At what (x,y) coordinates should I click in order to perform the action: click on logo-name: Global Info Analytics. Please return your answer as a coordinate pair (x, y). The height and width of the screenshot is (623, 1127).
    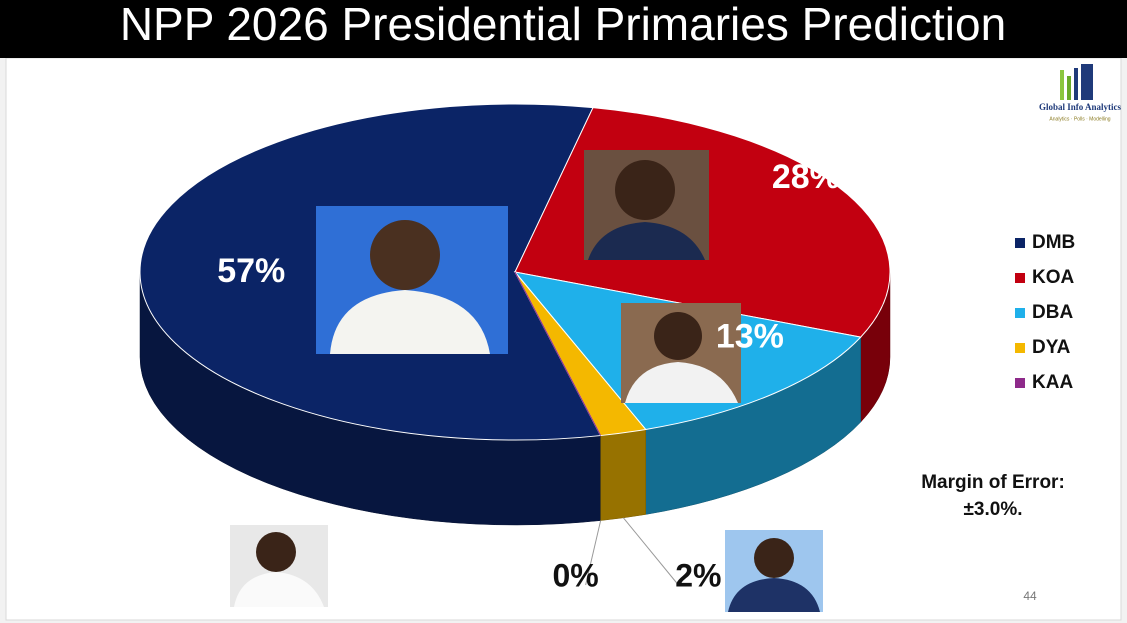
    Looking at the image, I should click on (1080, 107).